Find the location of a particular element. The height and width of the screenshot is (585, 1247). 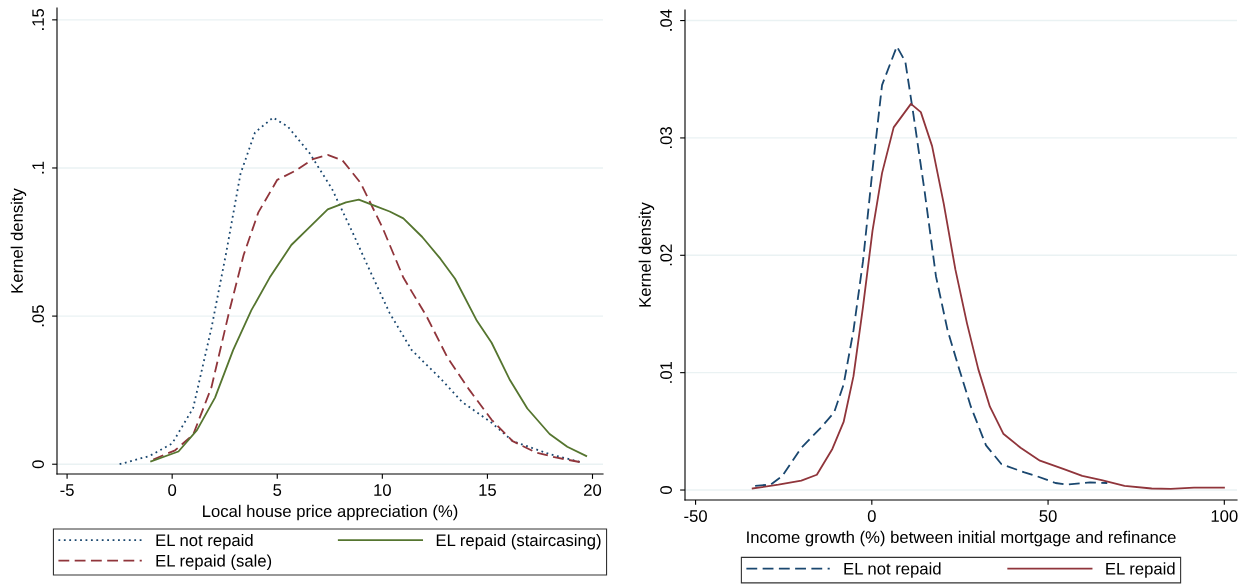

y-tick-label: .15 is located at coordinates (38, 19).